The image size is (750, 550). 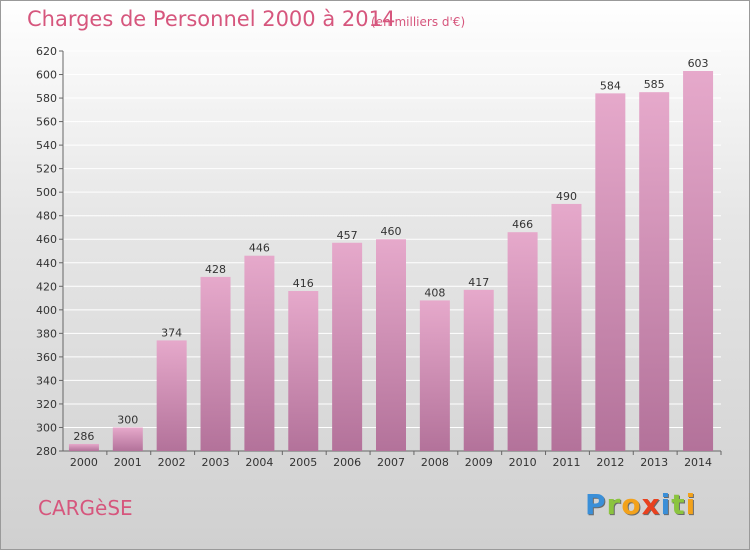 What do you see at coordinates (391, 345) in the screenshot?
I see `bar-2007` at bounding box center [391, 345].